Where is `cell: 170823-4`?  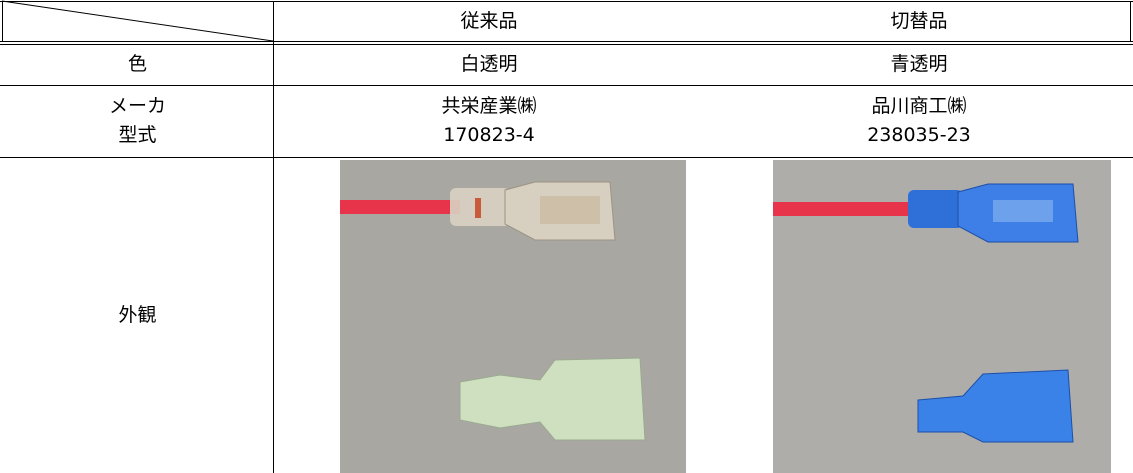
cell: 170823-4 is located at coordinates (489, 135).